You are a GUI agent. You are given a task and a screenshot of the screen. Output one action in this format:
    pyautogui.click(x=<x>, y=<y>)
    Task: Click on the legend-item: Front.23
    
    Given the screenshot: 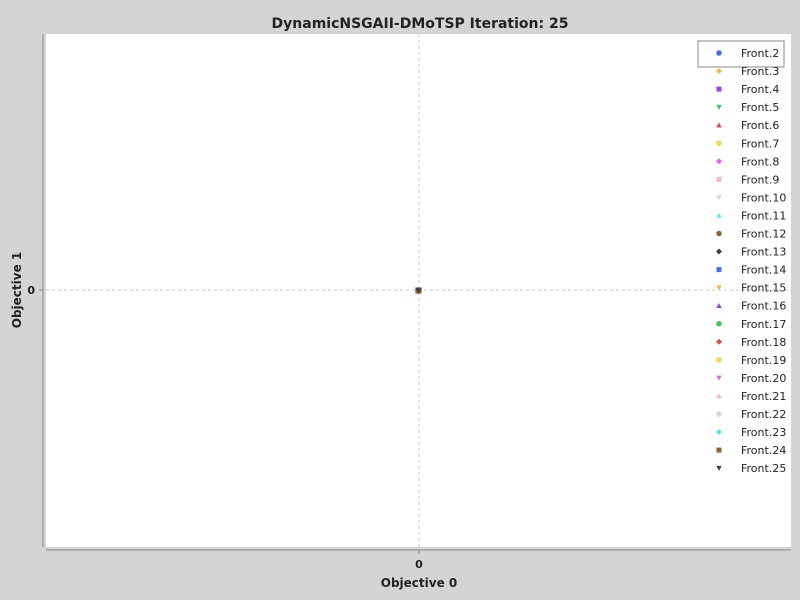 What is the action you would take?
    pyautogui.click(x=751, y=432)
    